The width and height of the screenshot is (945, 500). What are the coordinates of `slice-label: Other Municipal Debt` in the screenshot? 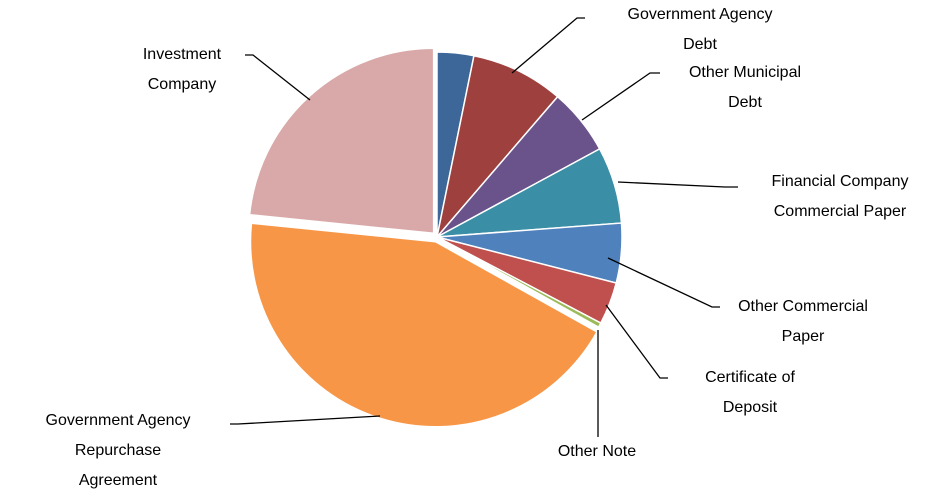 It's located at (745, 87).